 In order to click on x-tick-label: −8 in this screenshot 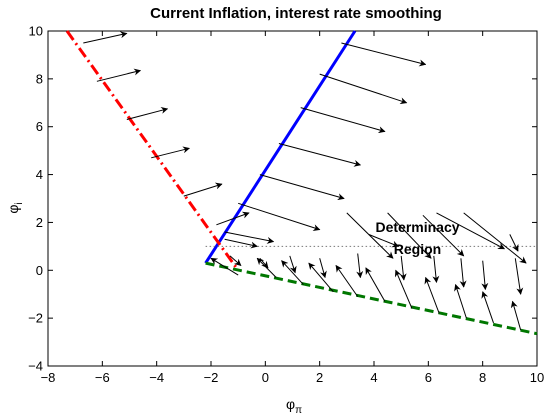, I will do `click(48, 377)`.